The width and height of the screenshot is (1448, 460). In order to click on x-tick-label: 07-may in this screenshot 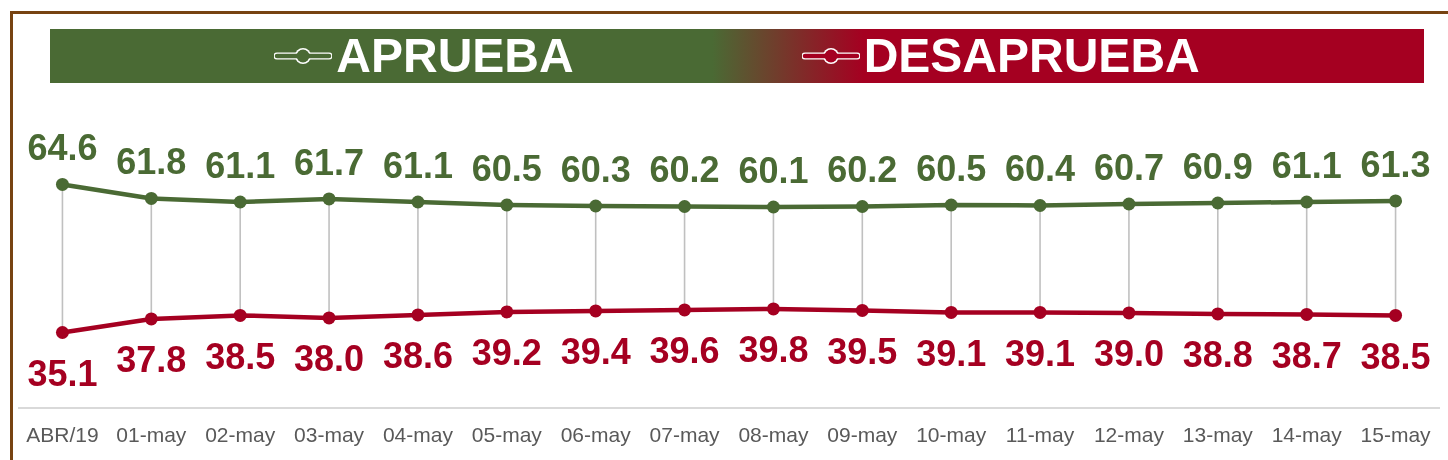, I will do `click(685, 434)`.